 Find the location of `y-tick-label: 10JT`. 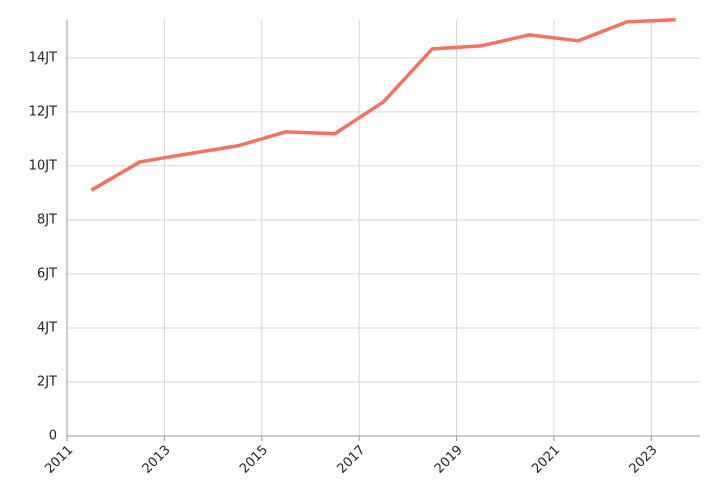

y-tick-label: 10JT is located at coordinates (43, 165).